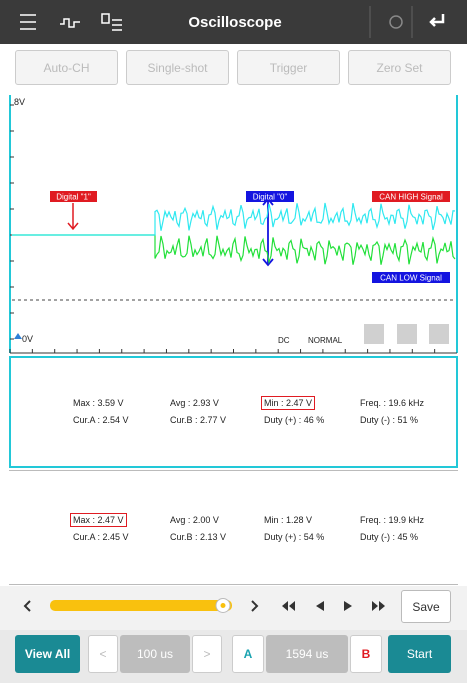 The image size is (467, 683). I want to click on header-icons, so click(232, 22).